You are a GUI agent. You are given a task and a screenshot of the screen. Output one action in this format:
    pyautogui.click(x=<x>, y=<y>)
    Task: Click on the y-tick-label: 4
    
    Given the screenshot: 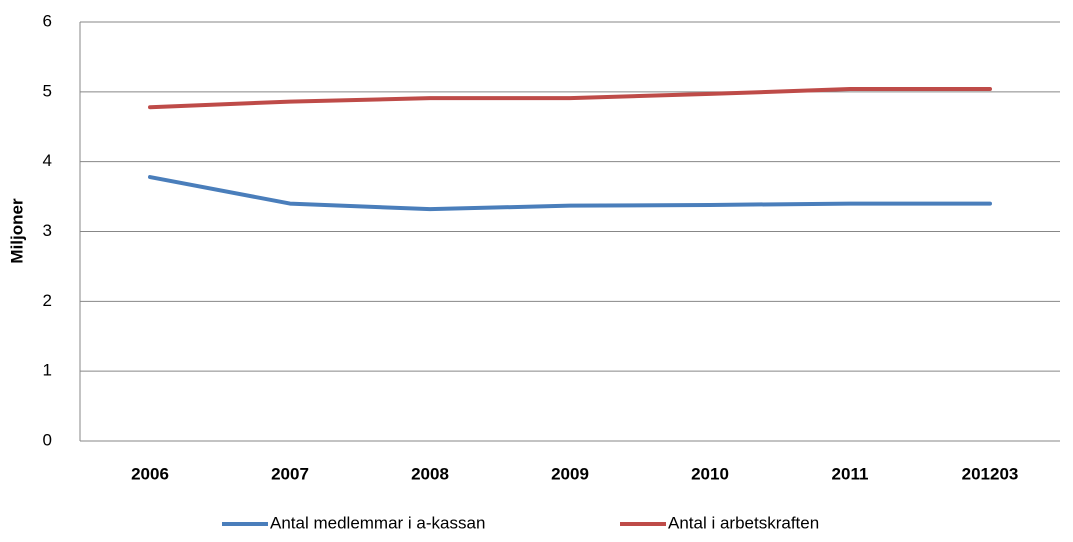 What is the action you would take?
    pyautogui.click(x=47, y=160)
    